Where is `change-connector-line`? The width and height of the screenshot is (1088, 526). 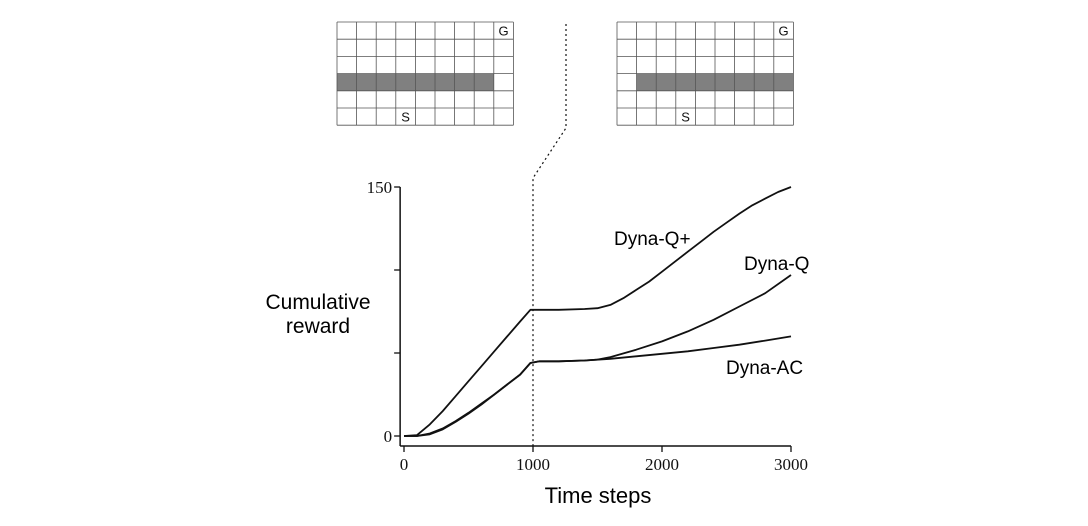
change-connector-line is located at coordinates (549, 235).